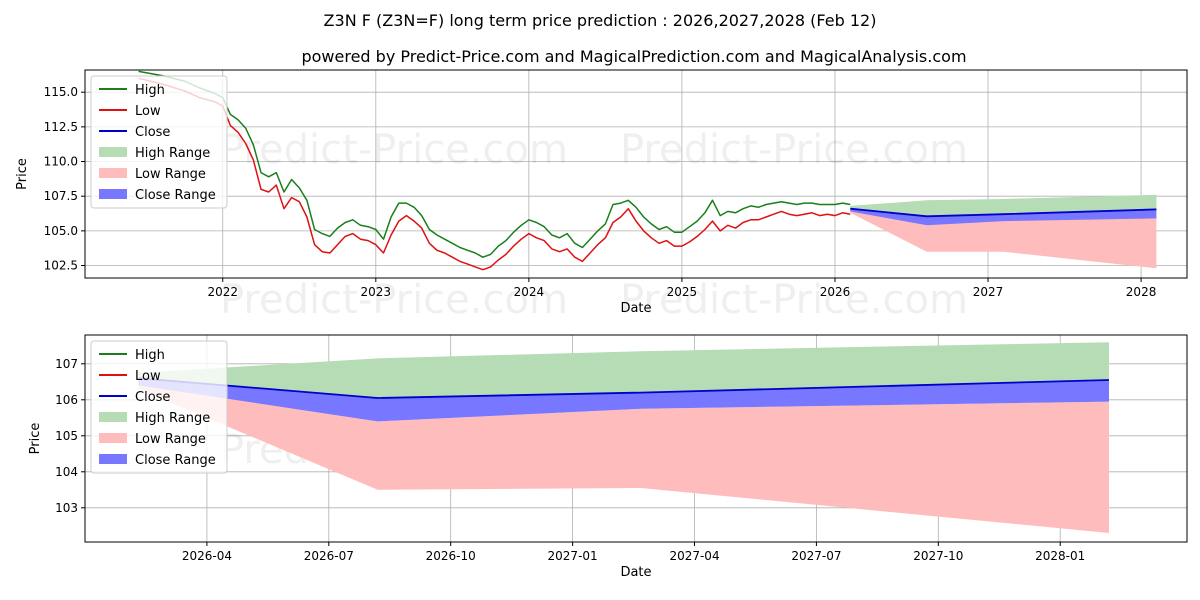  I want to click on y-tick-label: 104, so click(66, 472).